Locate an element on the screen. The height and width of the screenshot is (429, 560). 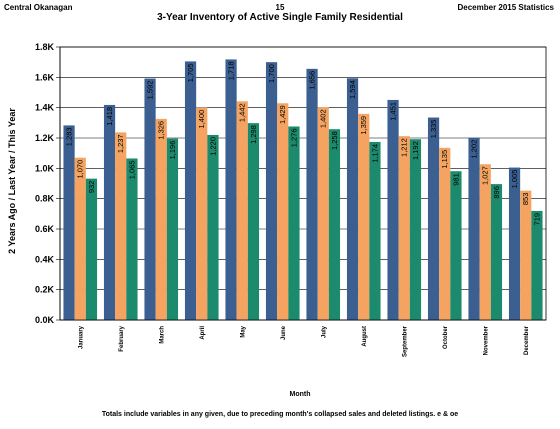
y-tick-label: 1.6K is located at coordinates (45, 77).